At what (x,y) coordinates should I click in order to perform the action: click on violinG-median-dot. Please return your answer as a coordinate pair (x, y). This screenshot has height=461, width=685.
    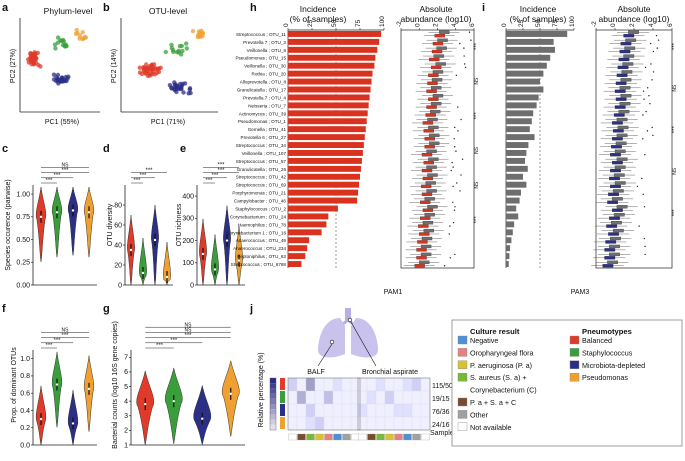
    Looking at the image, I should click on (230, 394).